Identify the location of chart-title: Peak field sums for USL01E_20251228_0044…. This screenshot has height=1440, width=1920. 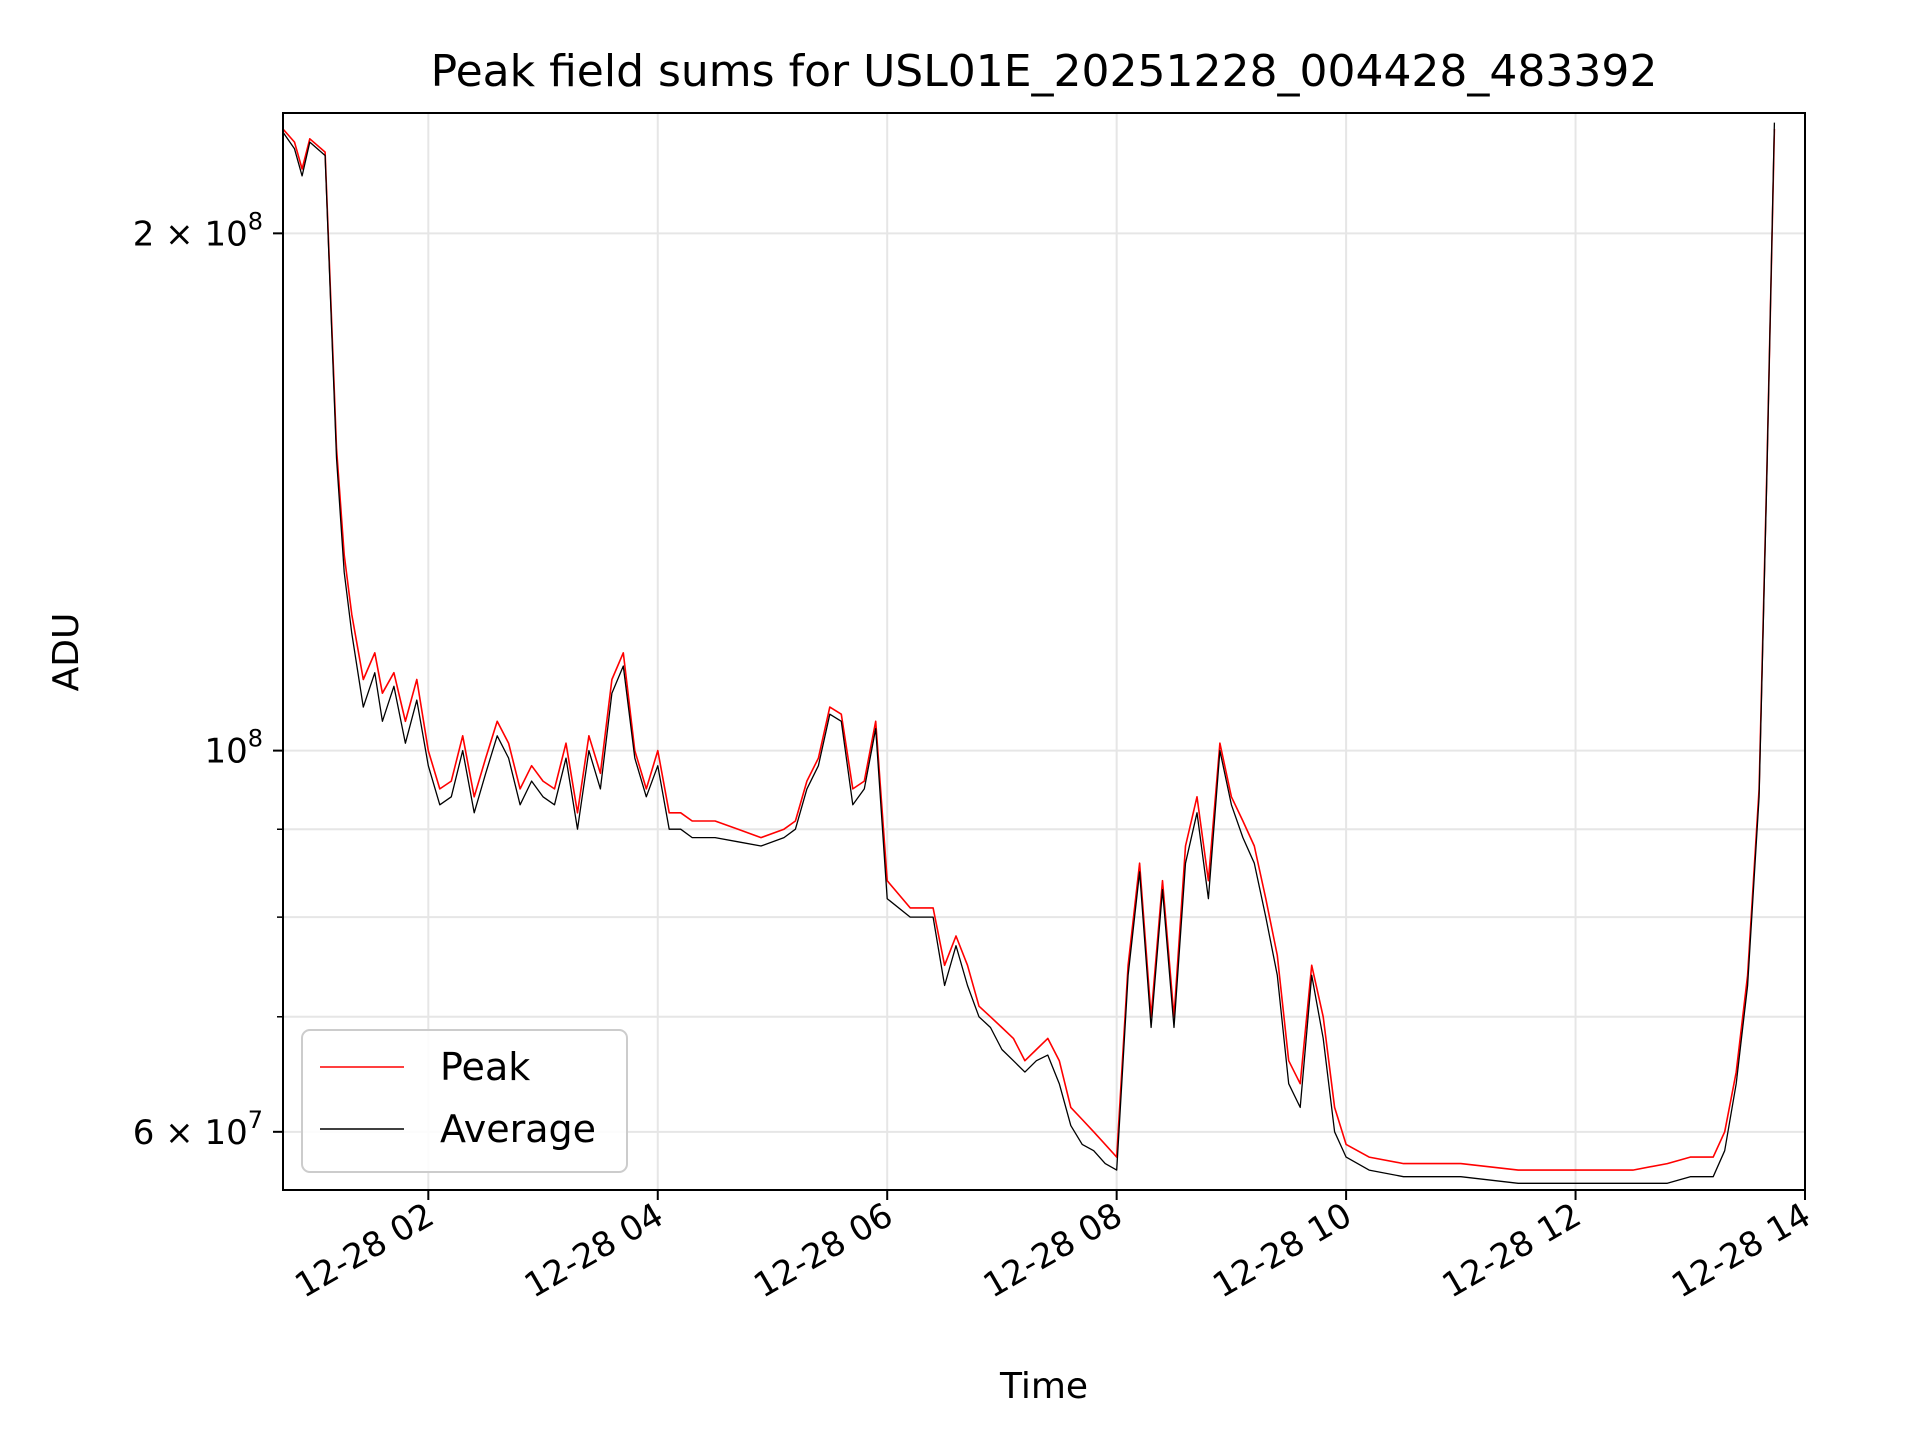
(1044, 71).